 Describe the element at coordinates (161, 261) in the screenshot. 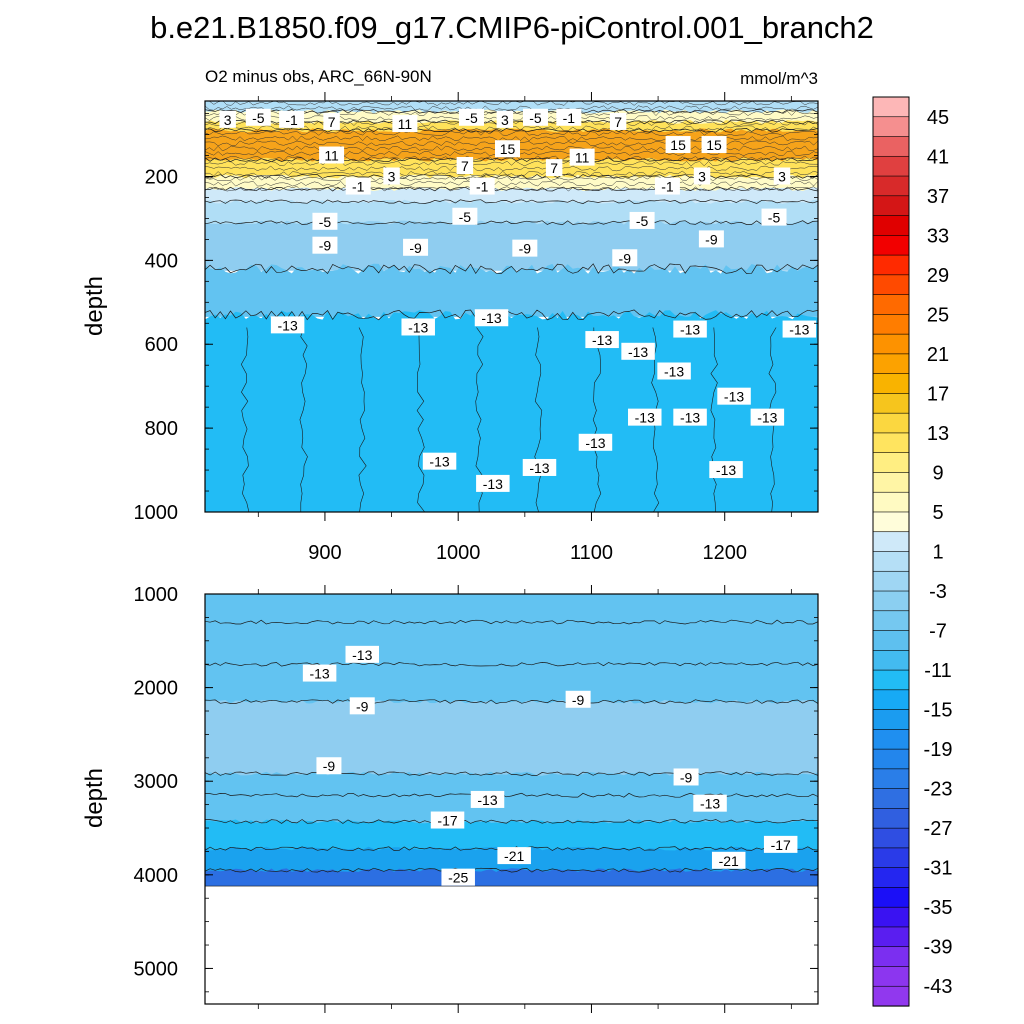

I see `y-tick-label: 400` at that location.